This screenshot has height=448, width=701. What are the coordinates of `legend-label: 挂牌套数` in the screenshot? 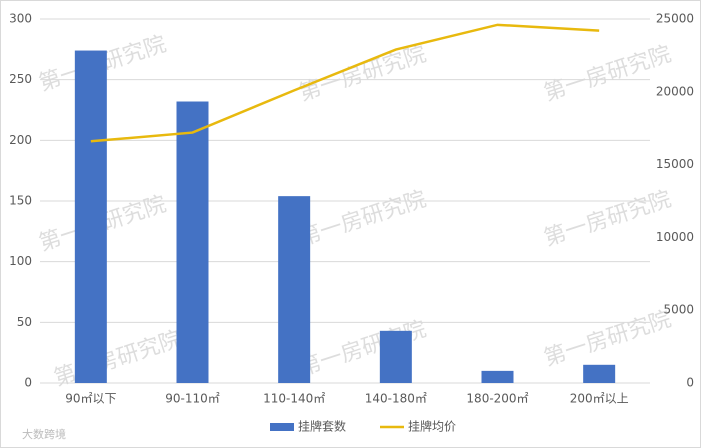 It's located at (322, 426).